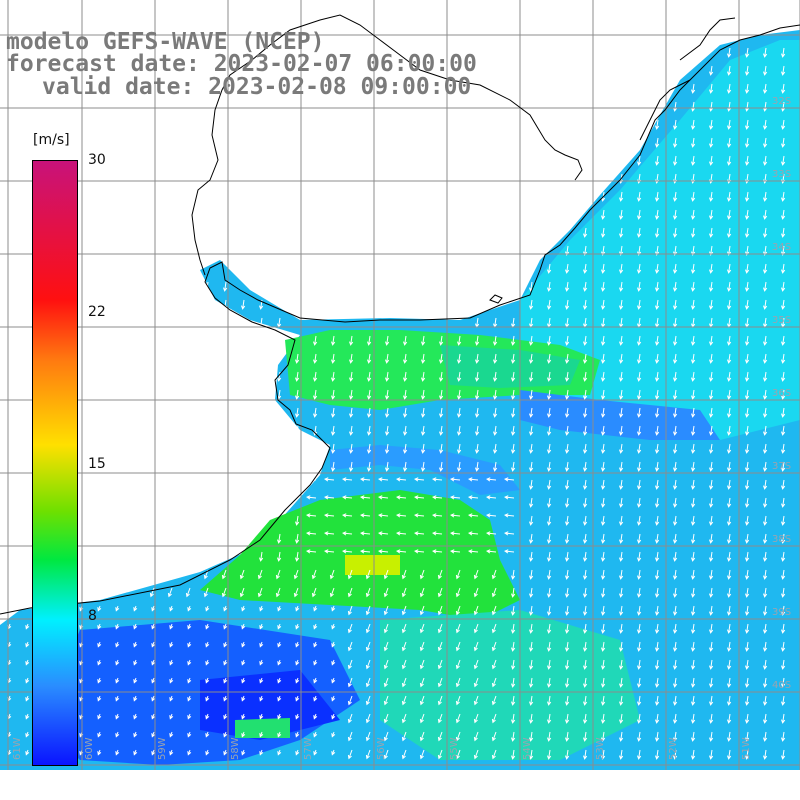 Image resolution: width=800 pixels, height=800 pixels. What do you see at coordinates (97, 464) in the screenshot?
I see `colorbar-tick-15: 15` at bounding box center [97, 464].